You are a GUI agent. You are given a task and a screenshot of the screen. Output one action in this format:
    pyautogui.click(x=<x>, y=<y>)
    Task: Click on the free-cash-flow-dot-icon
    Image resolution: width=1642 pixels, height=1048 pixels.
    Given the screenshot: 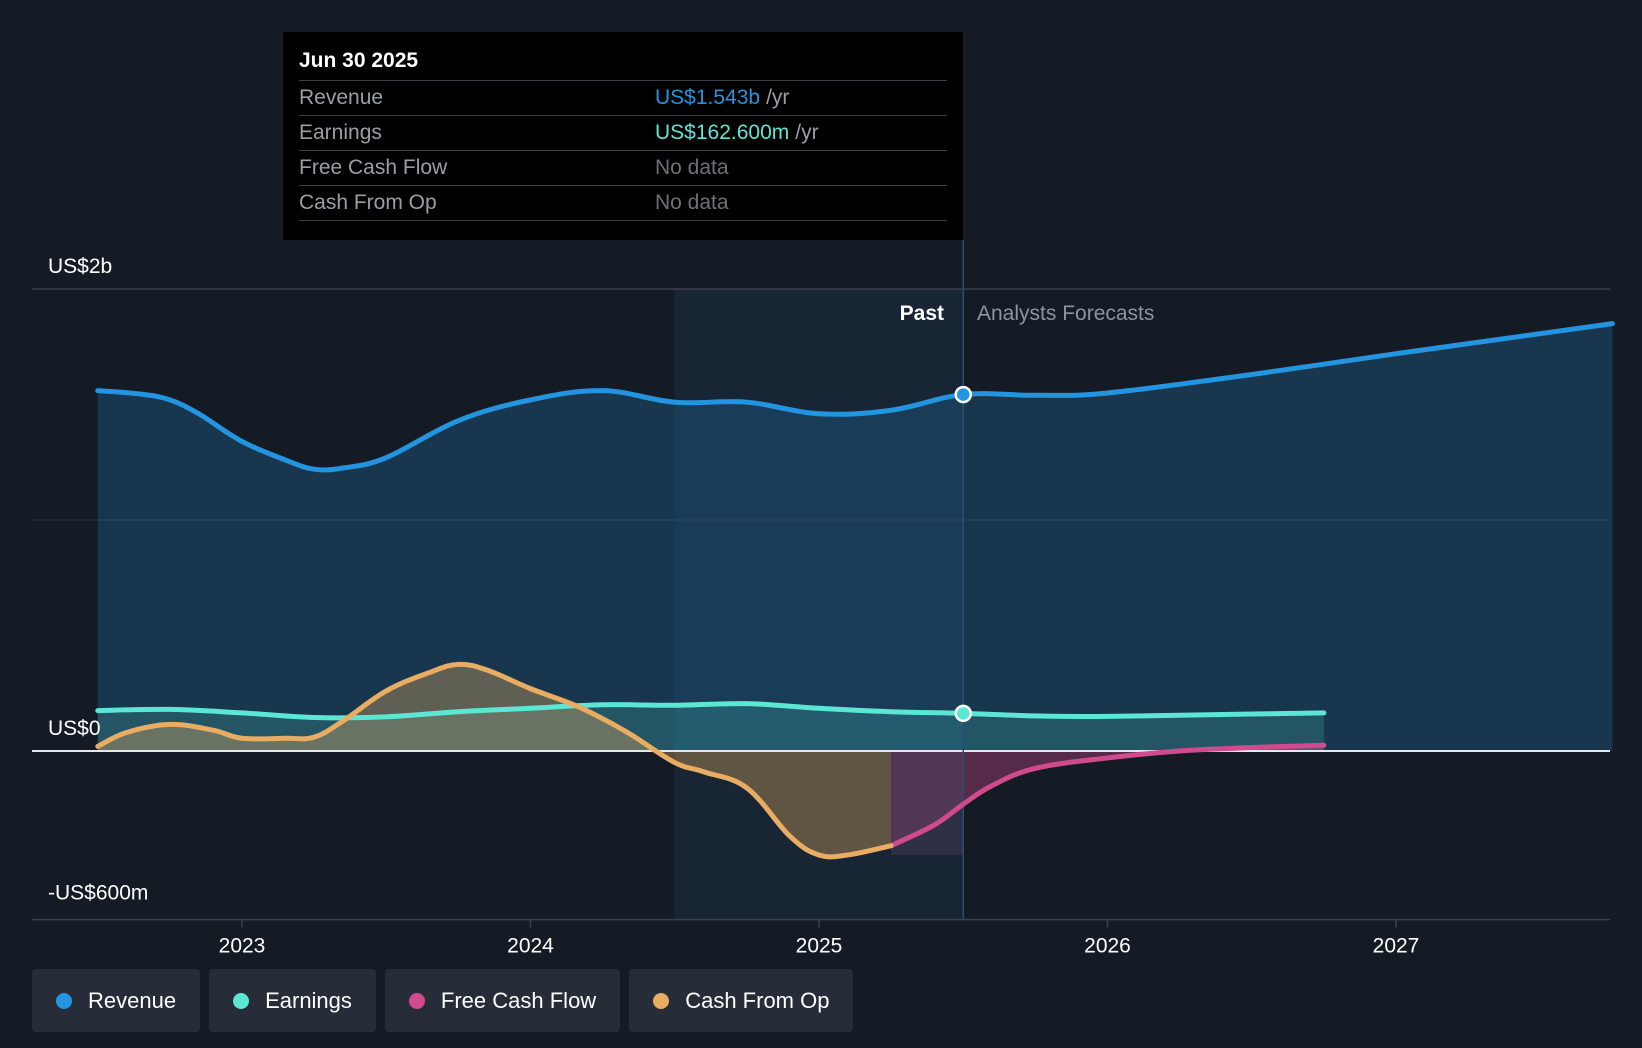 What is the action you would take?
    pyautogui.click(x=416, y=1000)
    